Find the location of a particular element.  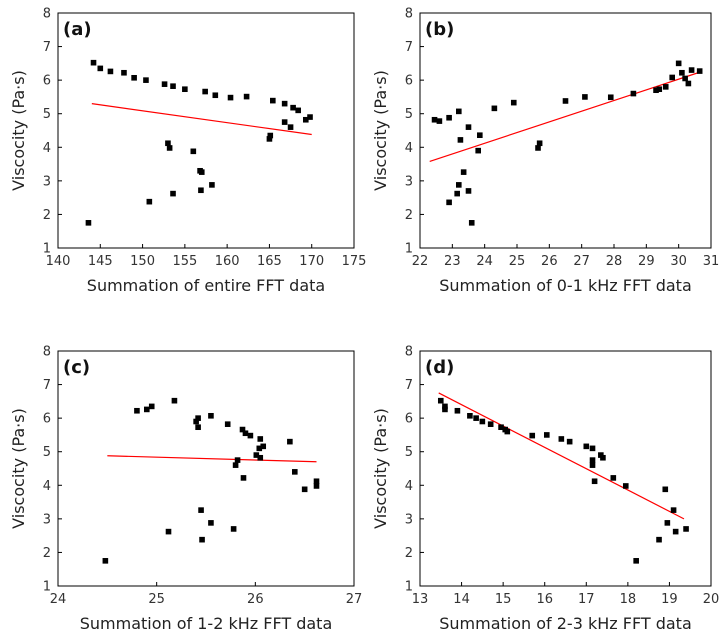

x-tick-label: 22 is located at coordinates (420, 261).